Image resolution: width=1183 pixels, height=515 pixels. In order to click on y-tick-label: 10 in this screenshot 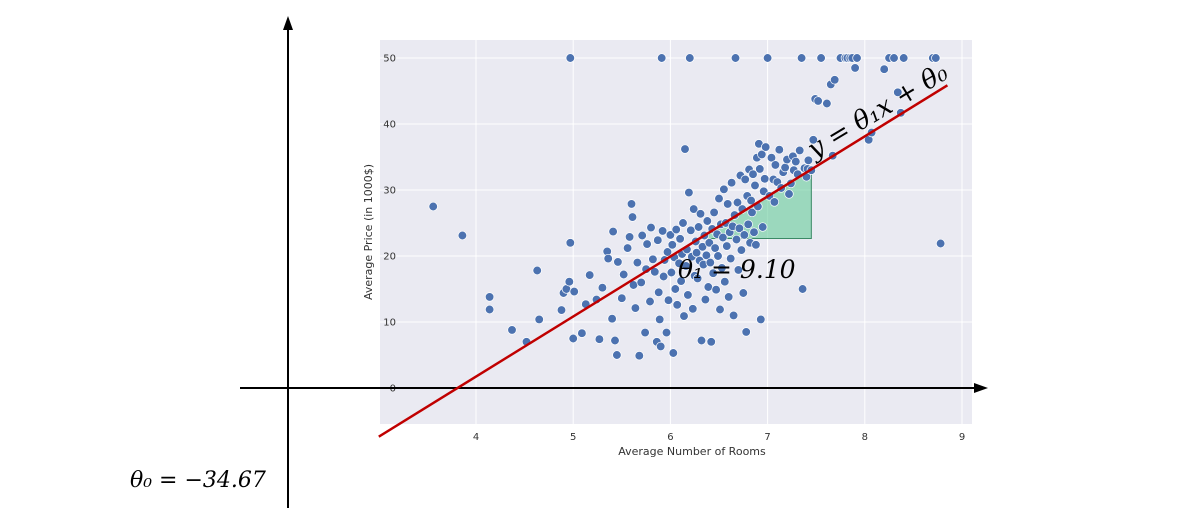, I will do `click(389, 323)`.